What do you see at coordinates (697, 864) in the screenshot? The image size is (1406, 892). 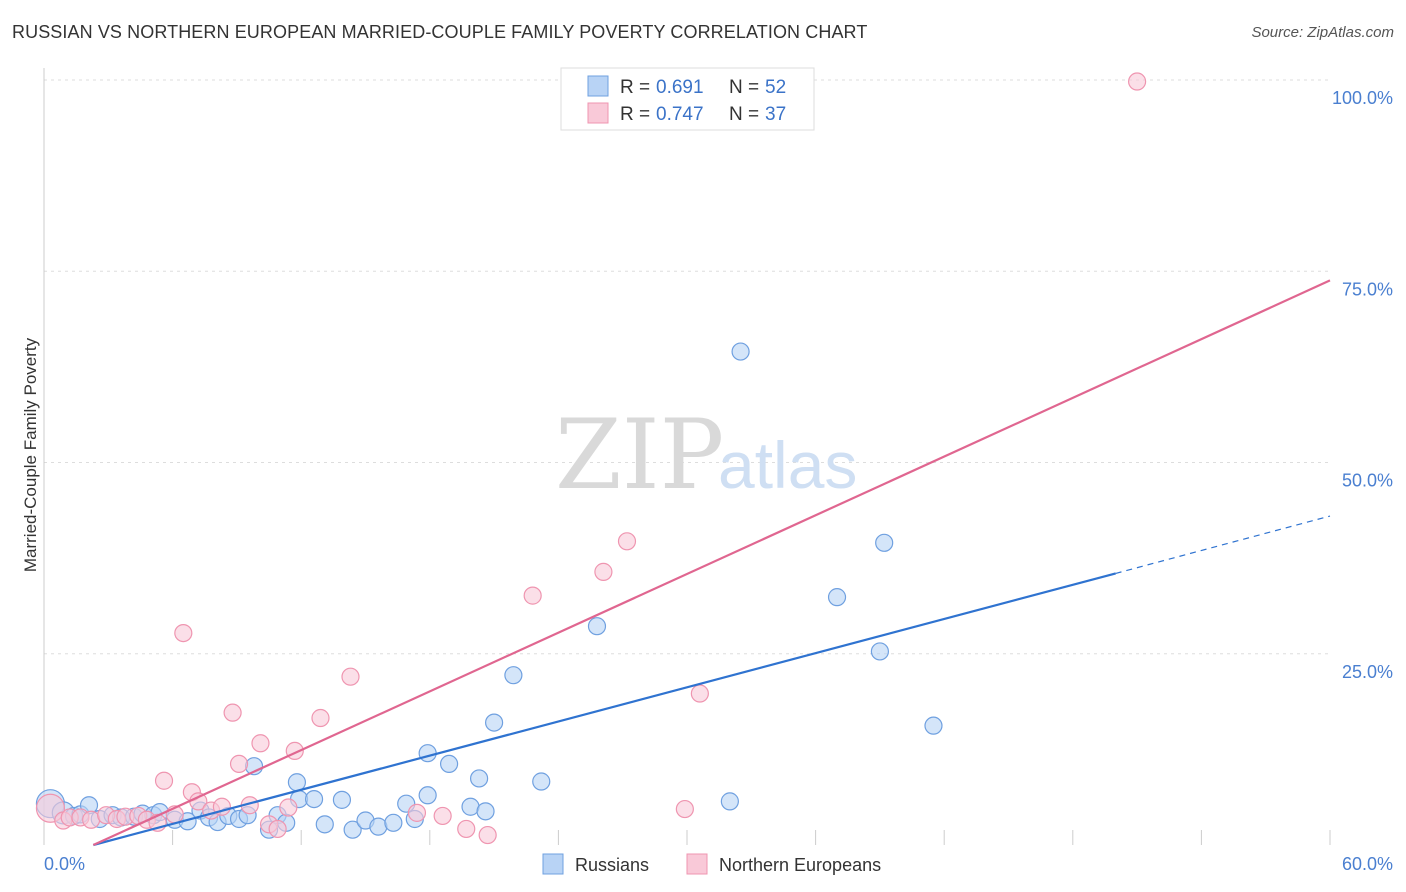 I see `bottom-legend-swatch-northern` at bounding box center [697, 864].